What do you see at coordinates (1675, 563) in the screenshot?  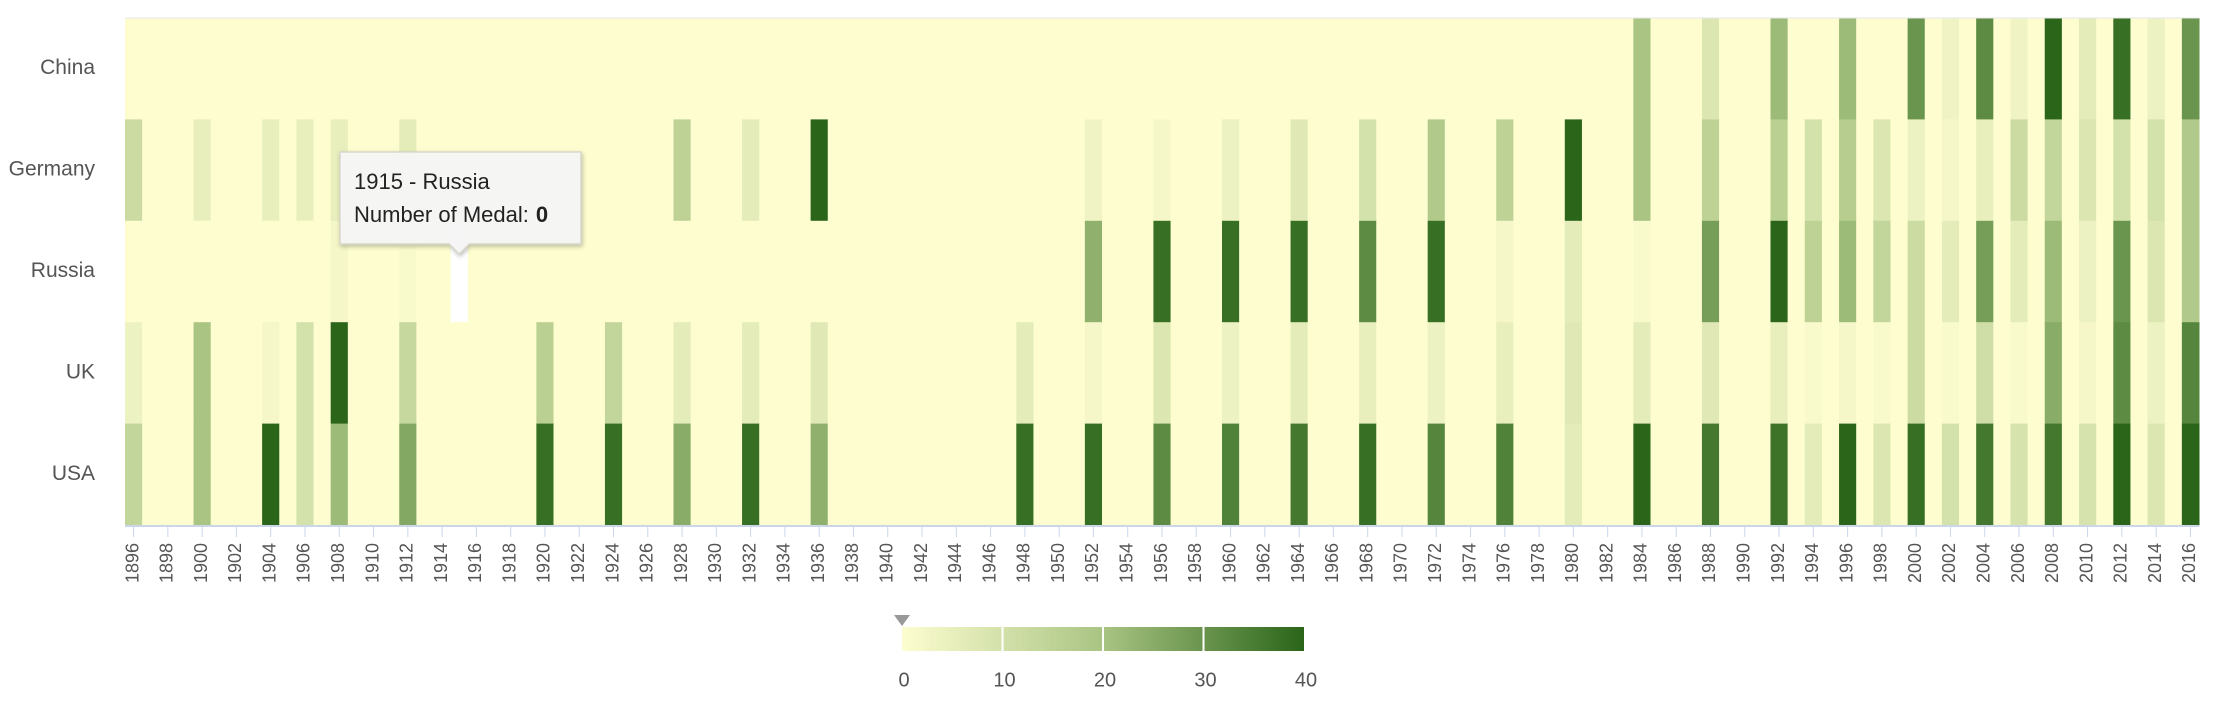 I see `x-tick-label: 1986` at bounding box center [1675, 563].